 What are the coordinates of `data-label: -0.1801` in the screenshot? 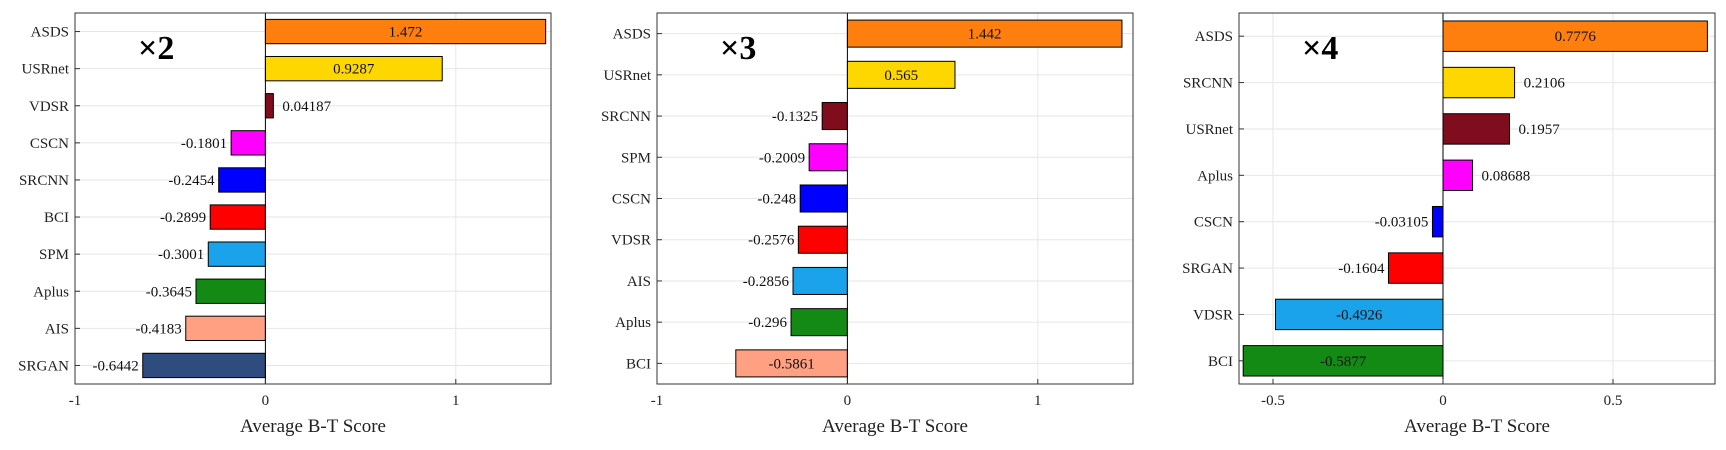 It's located at (204, 144).